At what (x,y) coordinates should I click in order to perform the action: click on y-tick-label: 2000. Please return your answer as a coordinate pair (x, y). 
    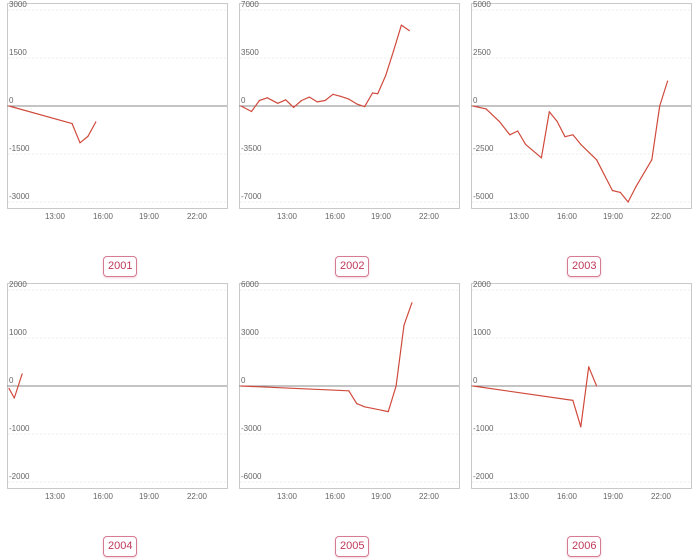
    Looking at the image, I should click on (18, 284).